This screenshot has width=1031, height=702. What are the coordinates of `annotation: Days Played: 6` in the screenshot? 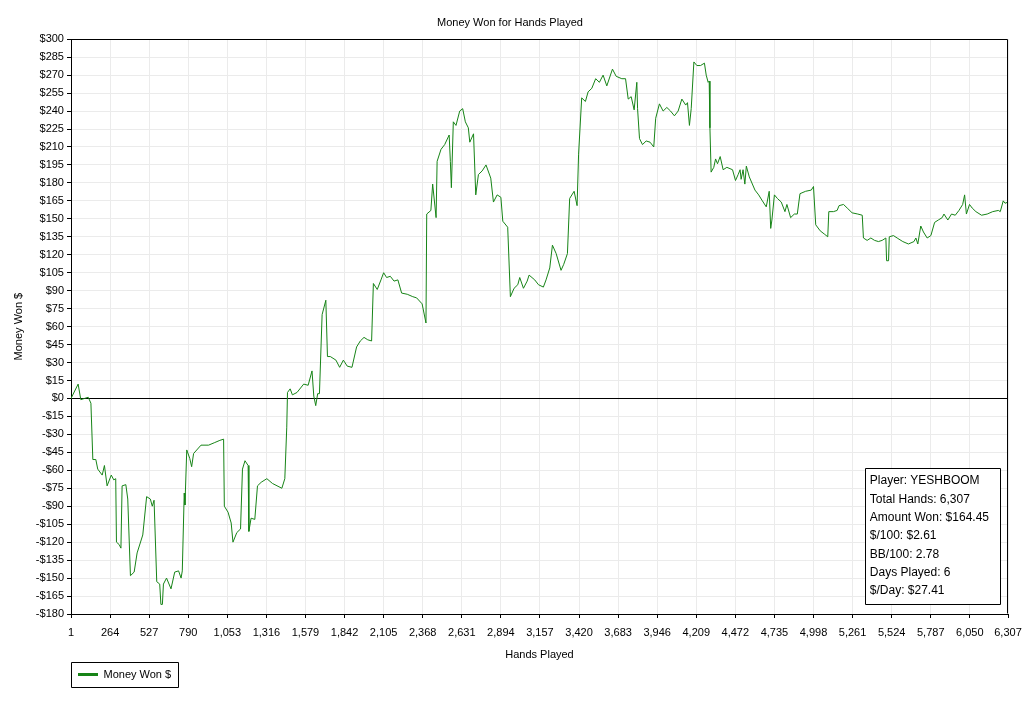 It's located at (910, 571).